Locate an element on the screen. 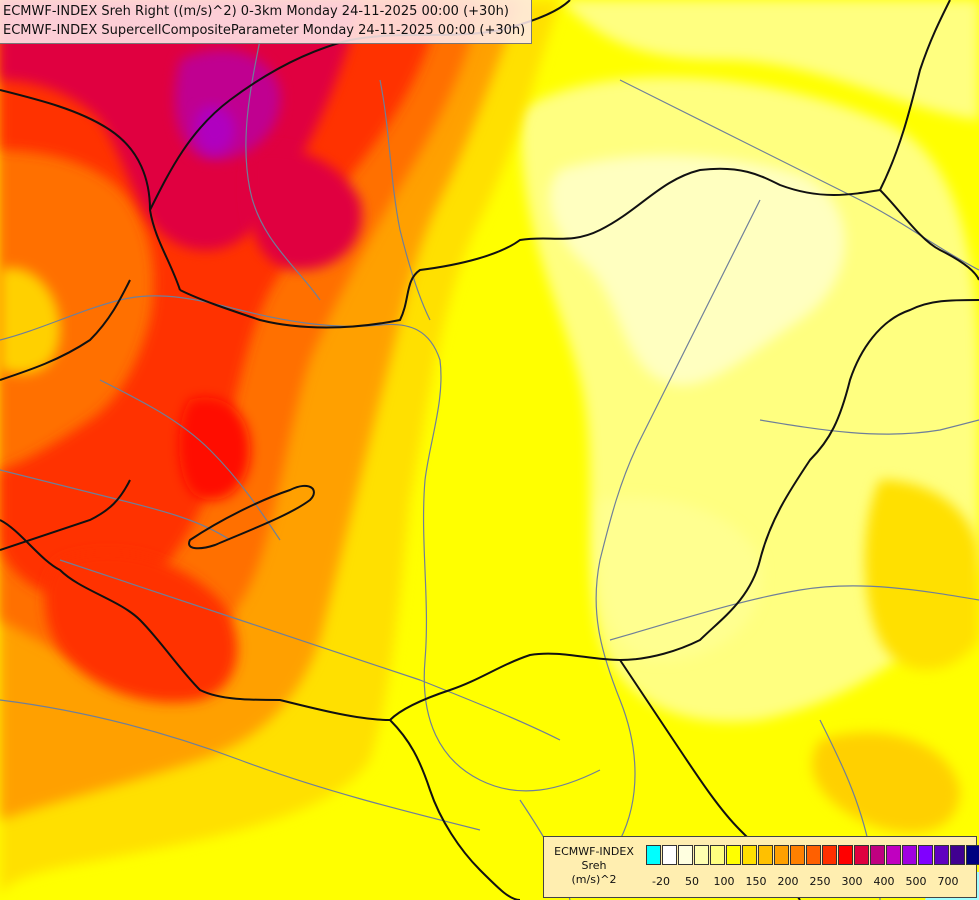 Image resolution: width=979 pixels, height=900 pixels. legend-tick-label: 150 is located at coordinates (756, 881).